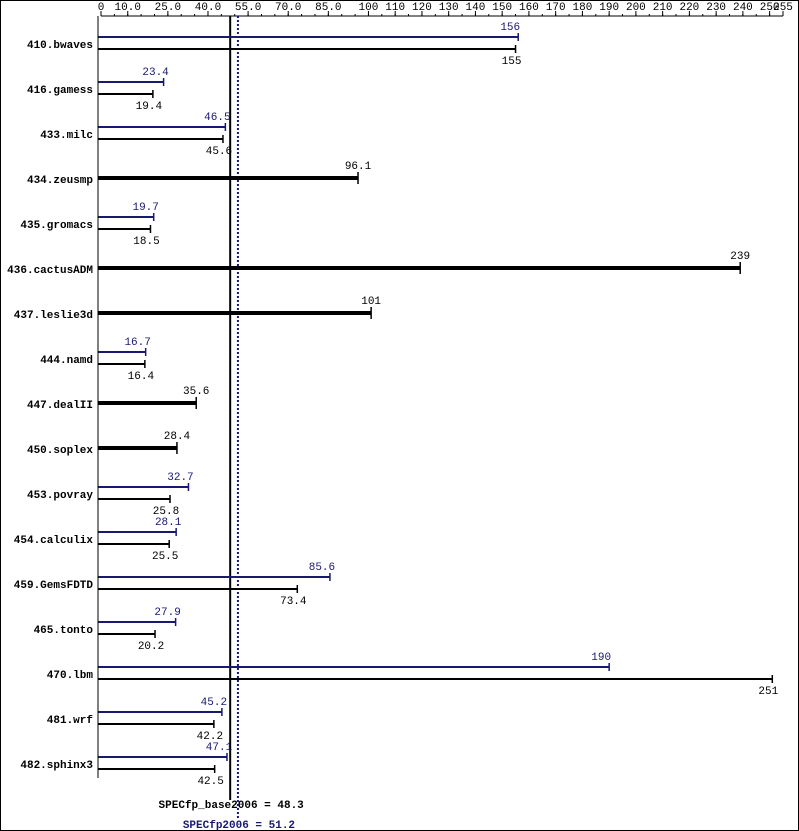 This screenshot has height=831, width=799. Describe the element at coordinates (248, 8) in the screenshot. I see `x-tick-label: 55.0` at that location.